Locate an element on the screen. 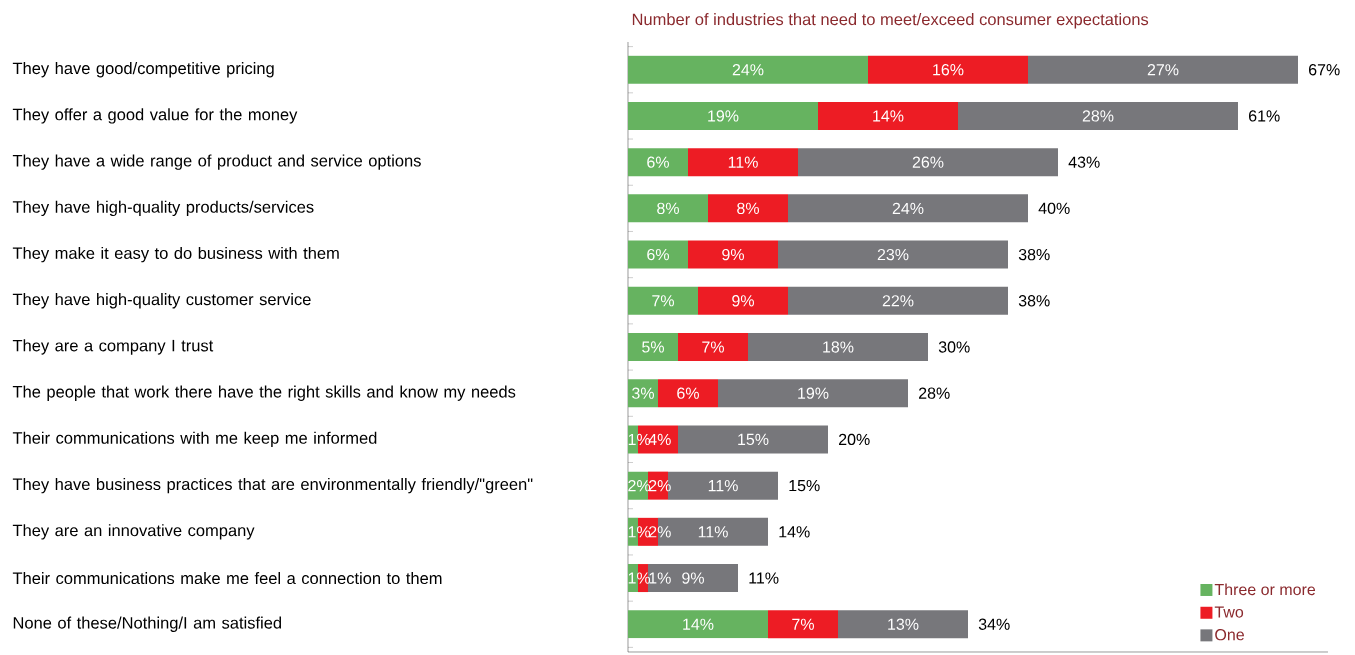 This screenshot has height=655, width=1355. y-tick-label: The people that work there have the right skills and know my needs is located at coordinates (264, 393).